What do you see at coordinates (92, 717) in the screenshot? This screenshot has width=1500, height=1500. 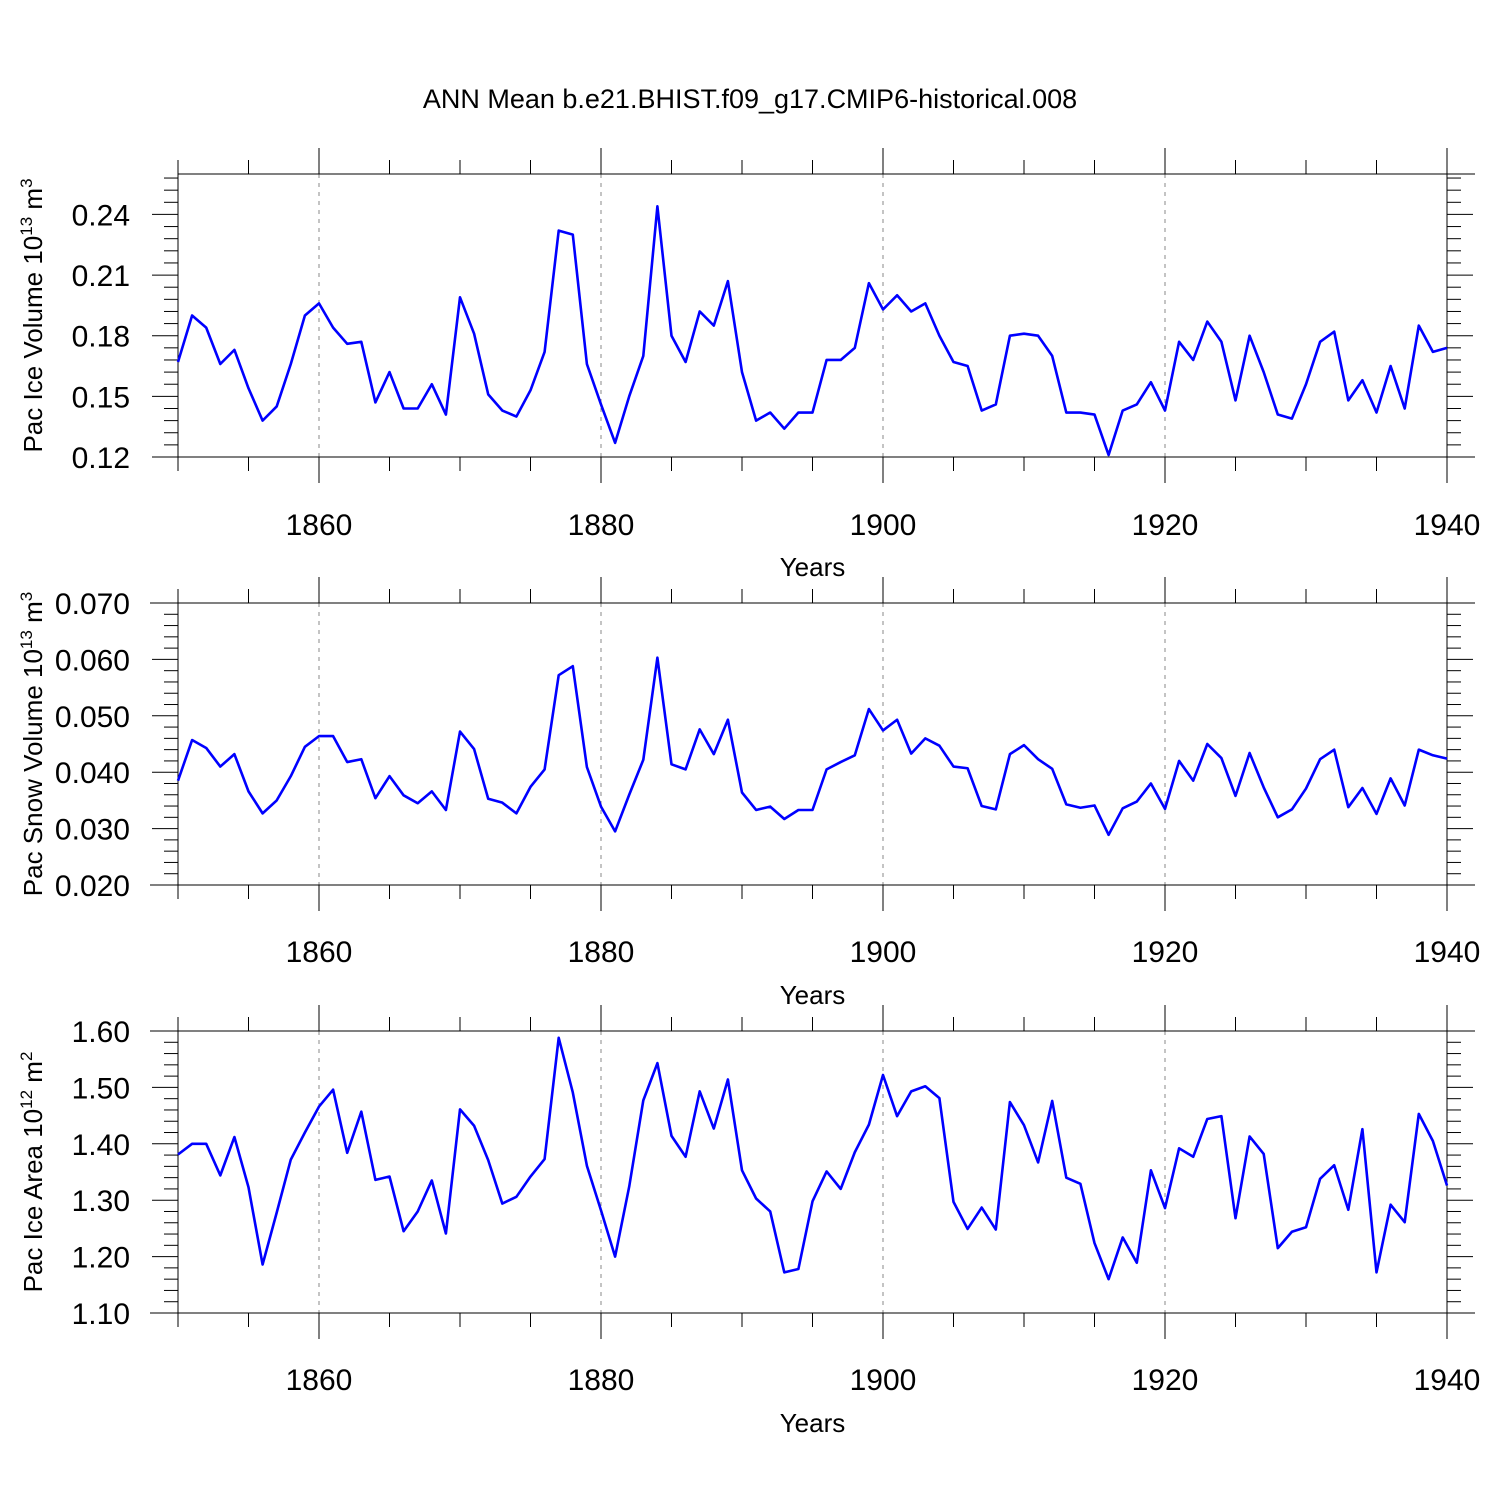 I see `y-tick-label: 0.050` at bounding box center [92, 717].